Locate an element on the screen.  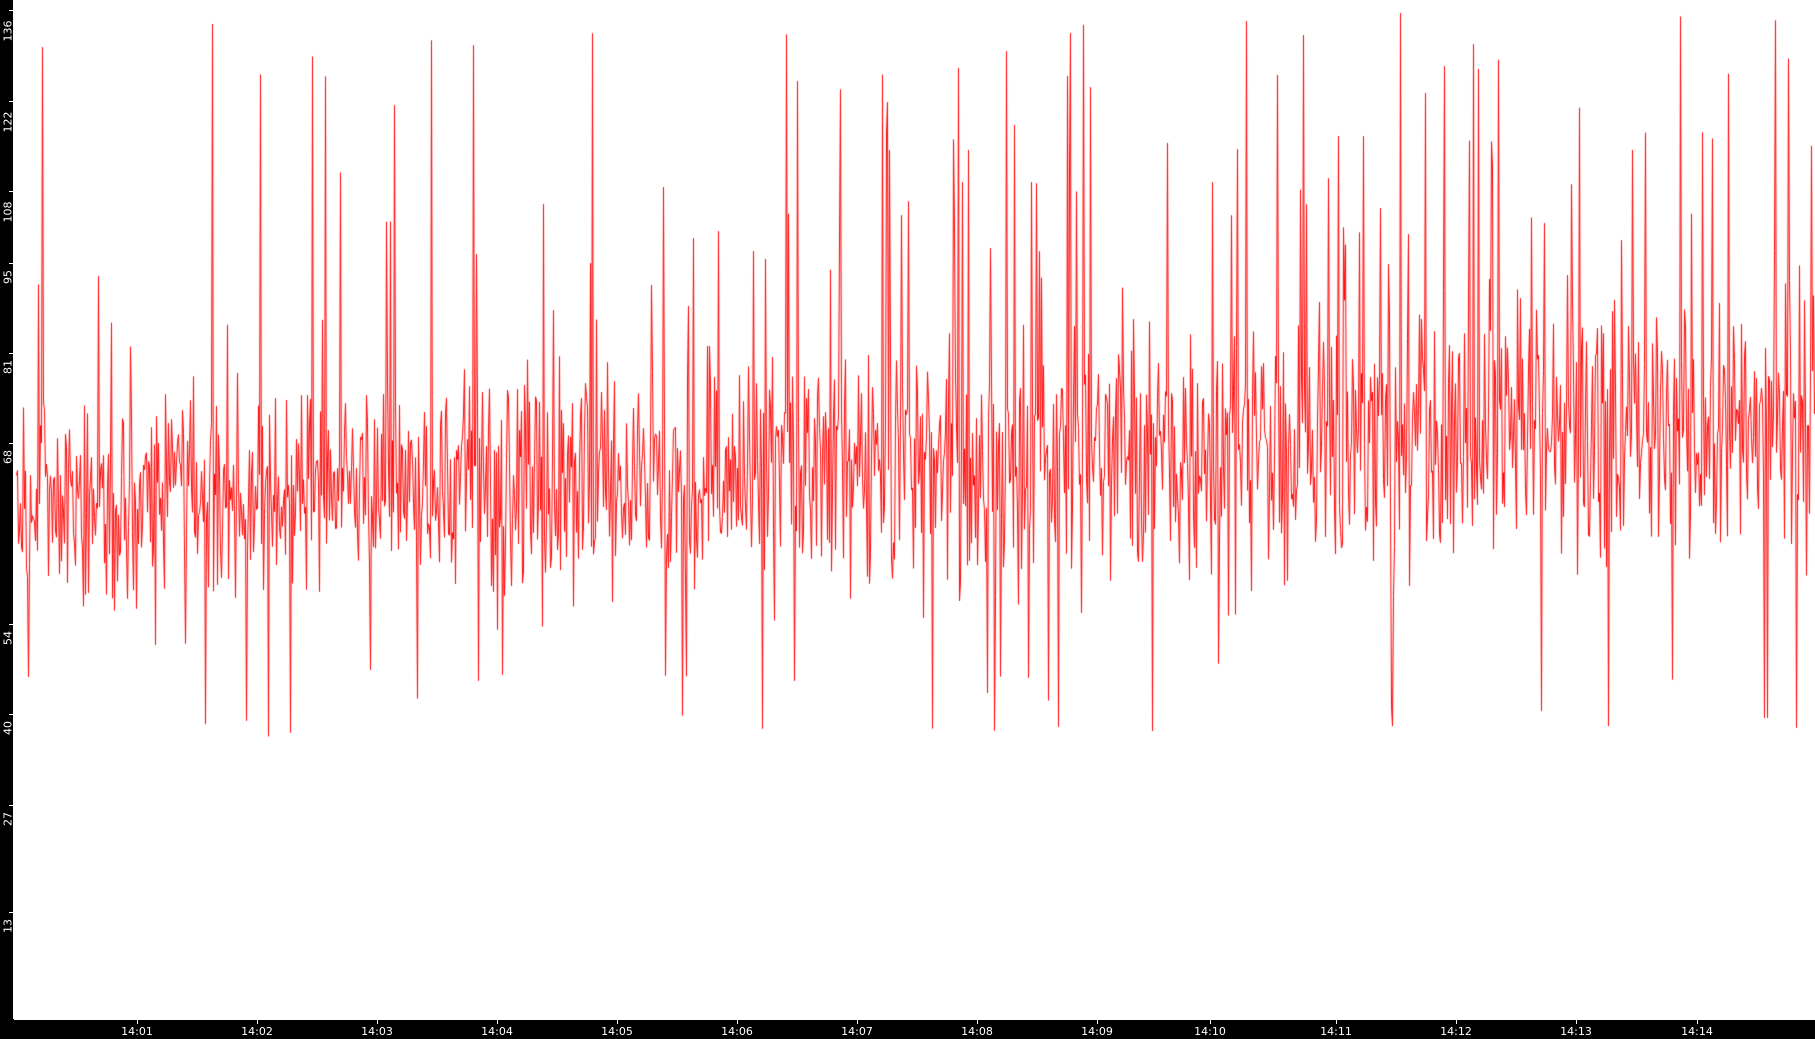
x-tick-label: 14:03 is located at coordinates (377, 1031).